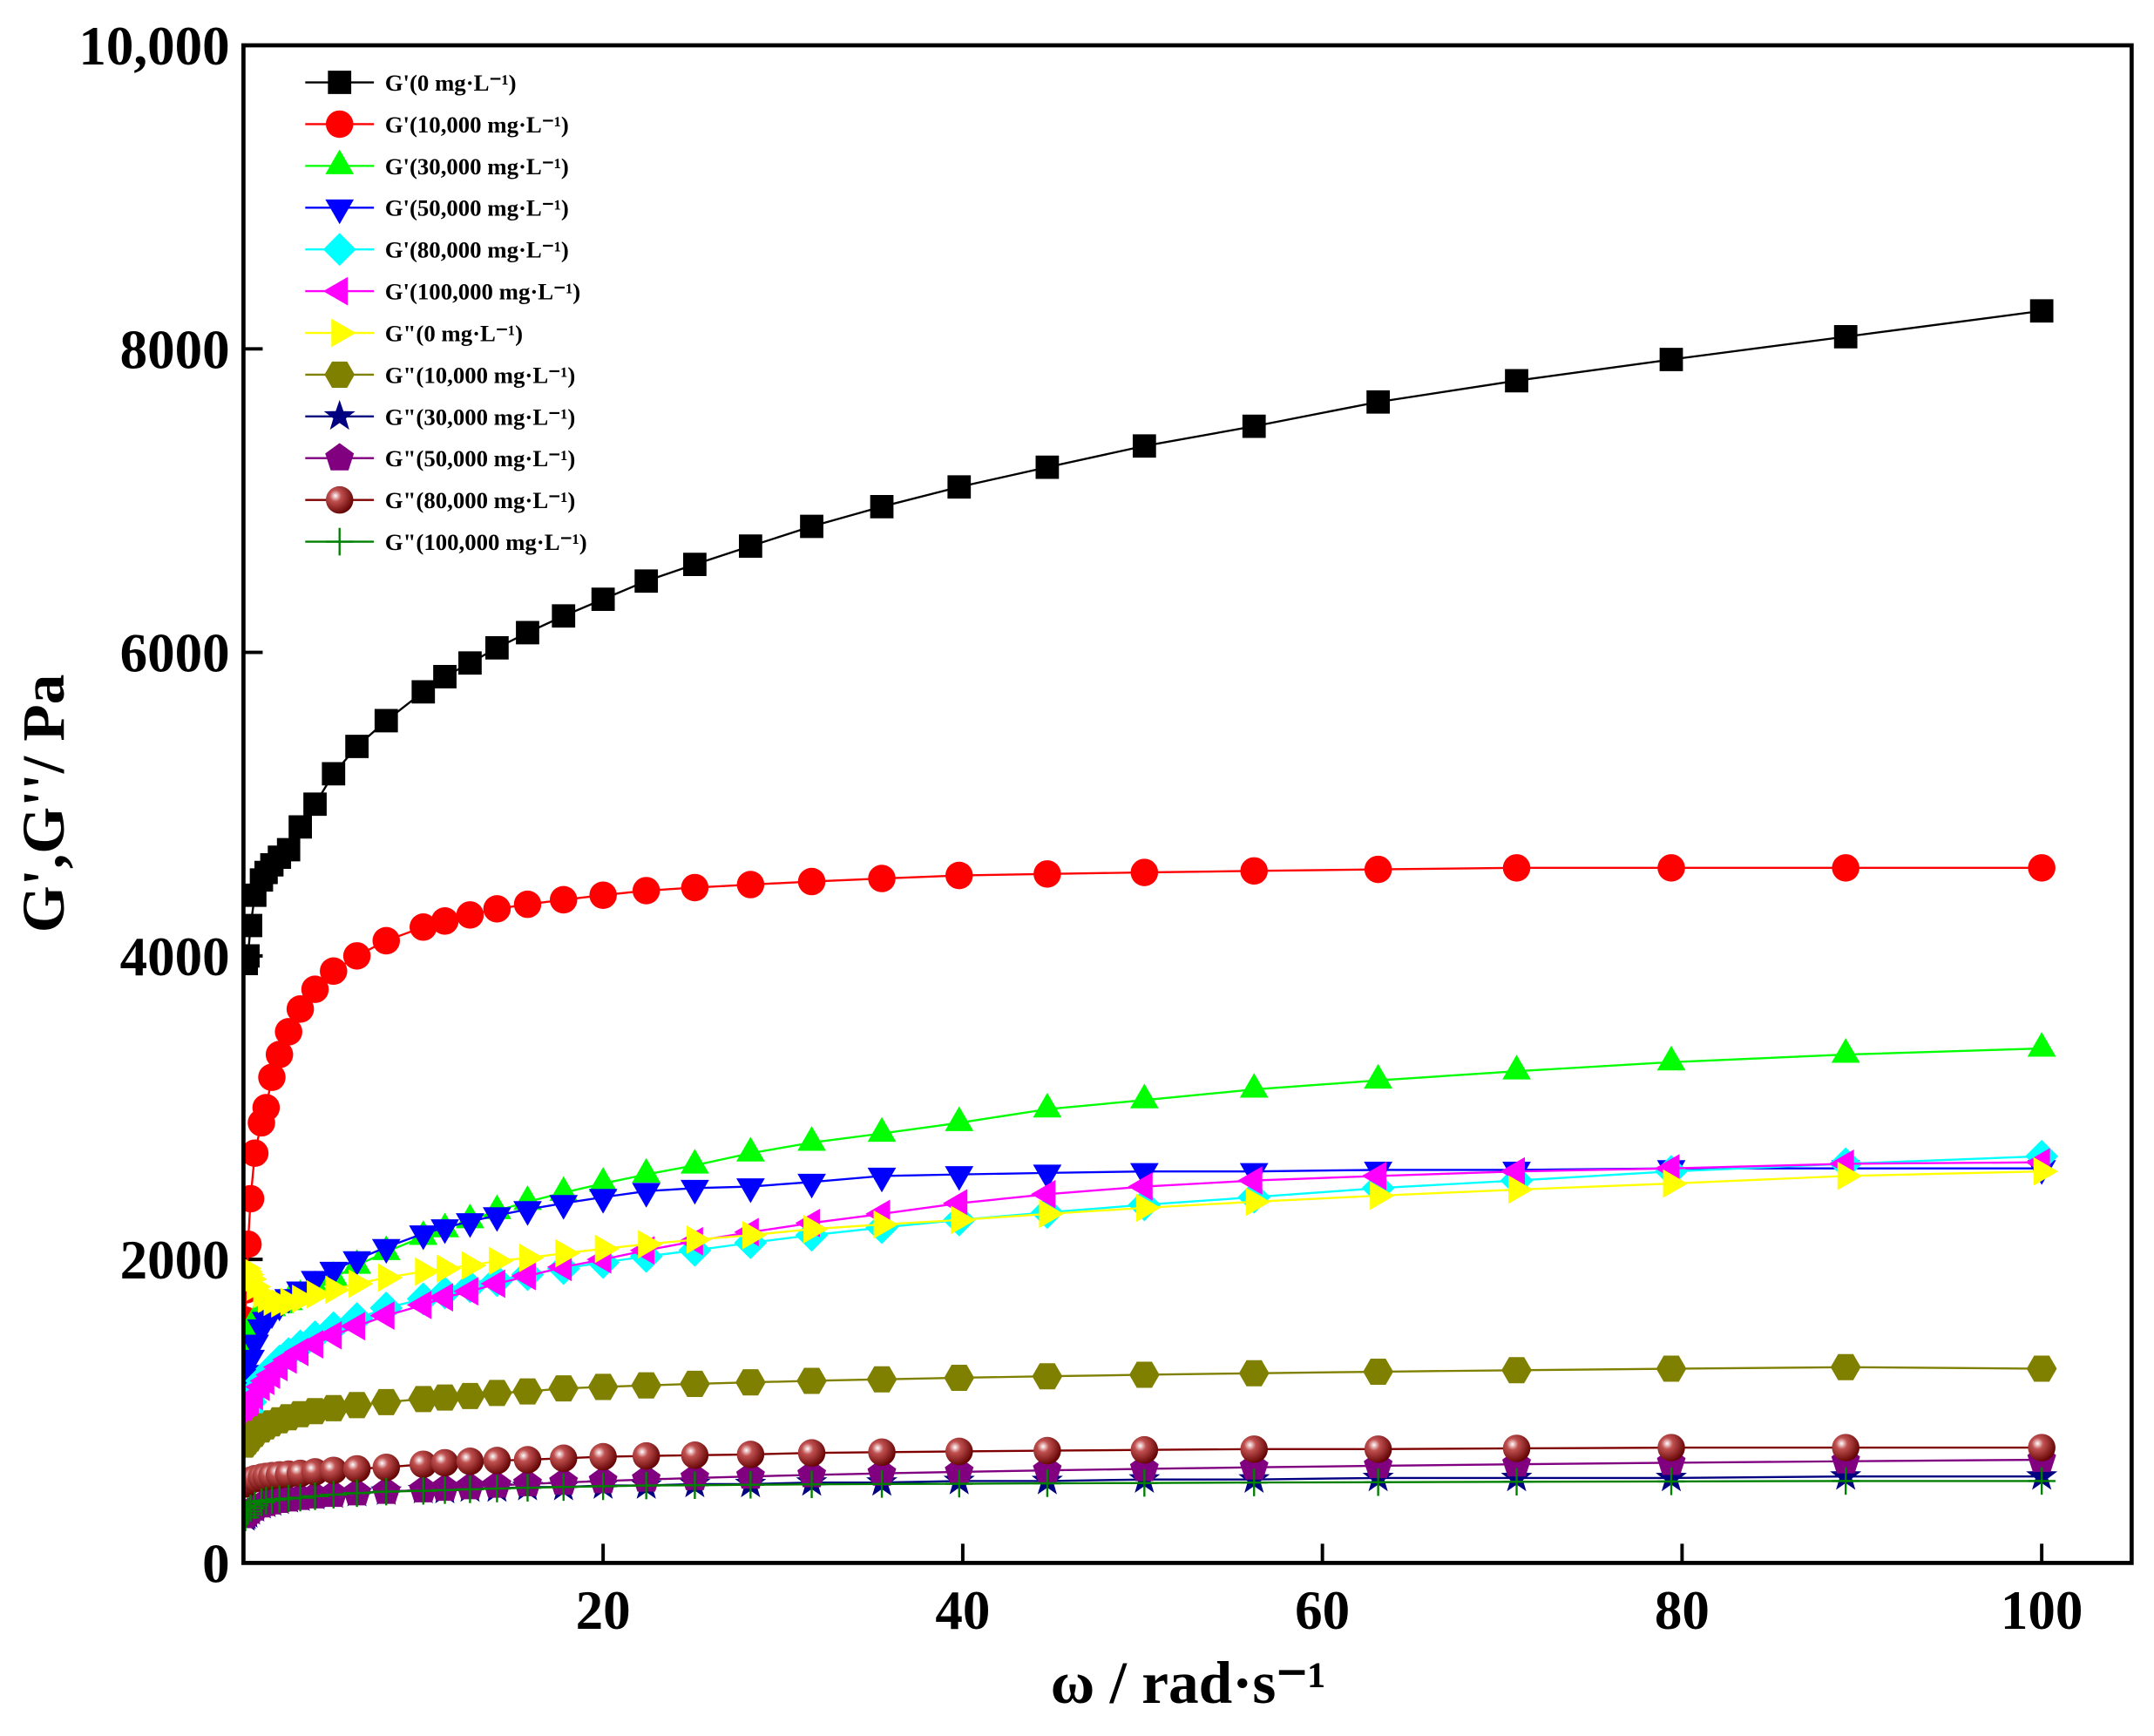  What do you see at coordinates (2042, 1610) in the screenshot?
I see `x-tick-label: 100` at bounding box center [2042, 1610].